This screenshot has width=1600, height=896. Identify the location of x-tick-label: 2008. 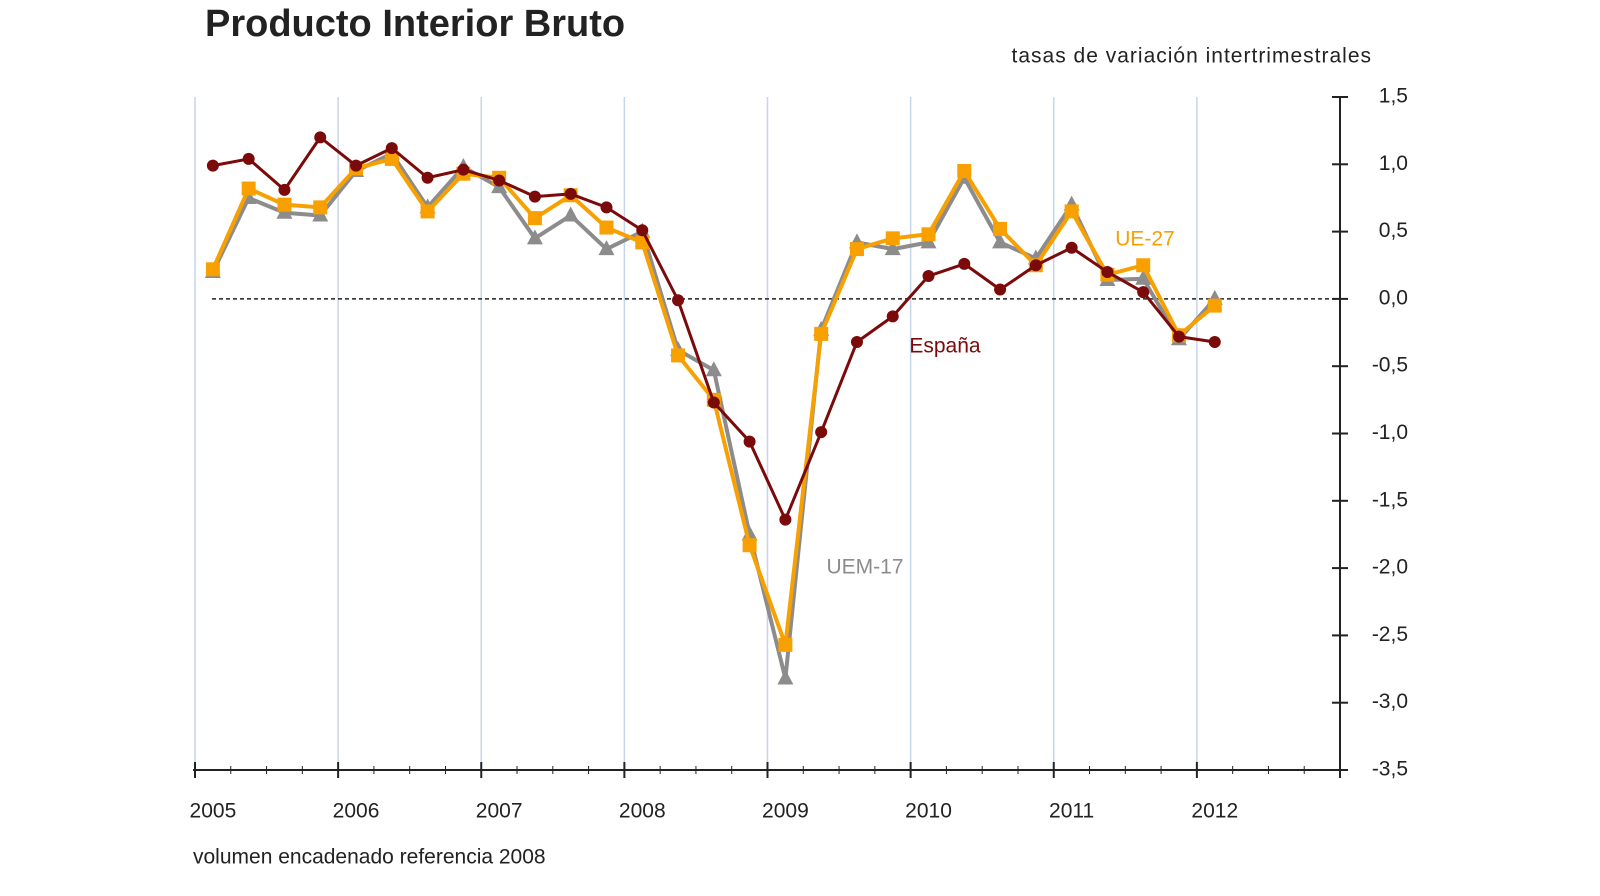
(642, 811).